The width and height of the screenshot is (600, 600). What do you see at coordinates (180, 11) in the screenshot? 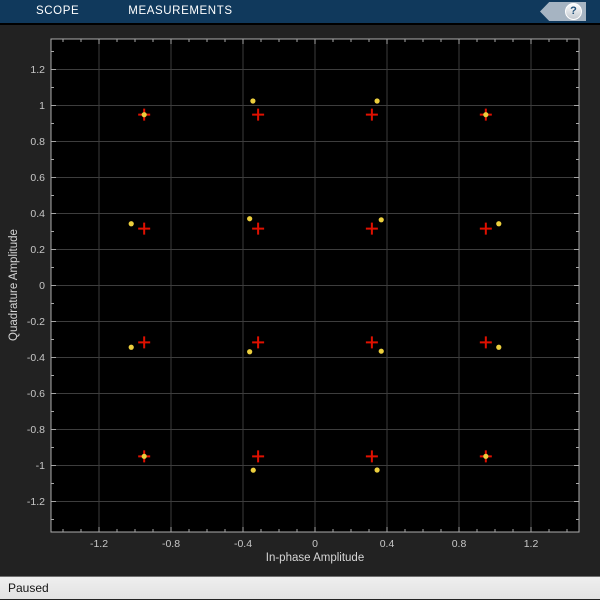
I see `tab-measurements: MEASUREMENTS` at bounding box center [180, 11].